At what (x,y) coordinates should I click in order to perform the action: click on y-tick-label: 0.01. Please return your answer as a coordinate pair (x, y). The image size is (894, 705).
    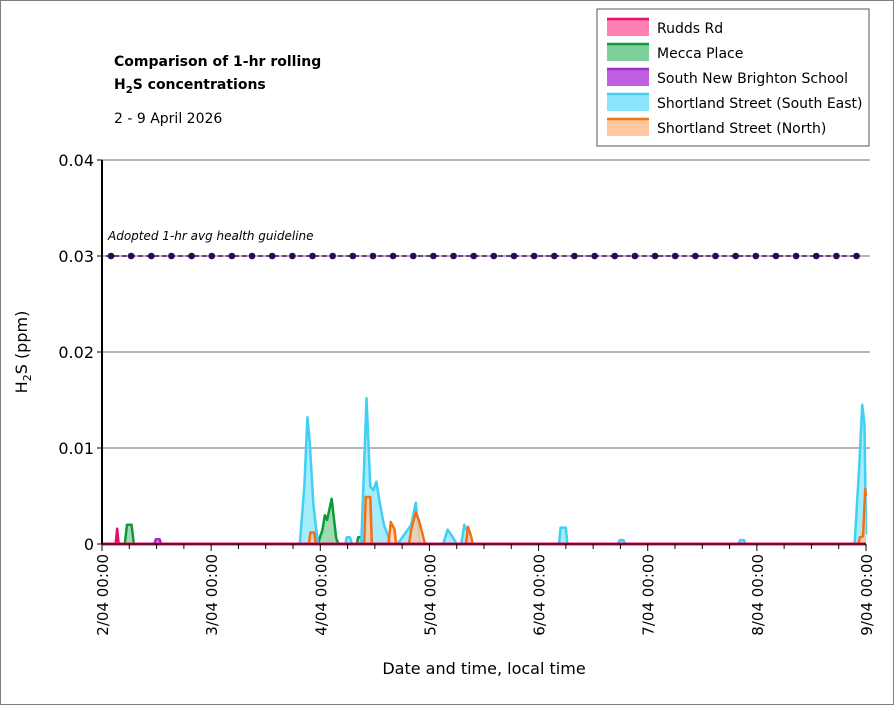
    Looking at the image, I should click on (76, 448).